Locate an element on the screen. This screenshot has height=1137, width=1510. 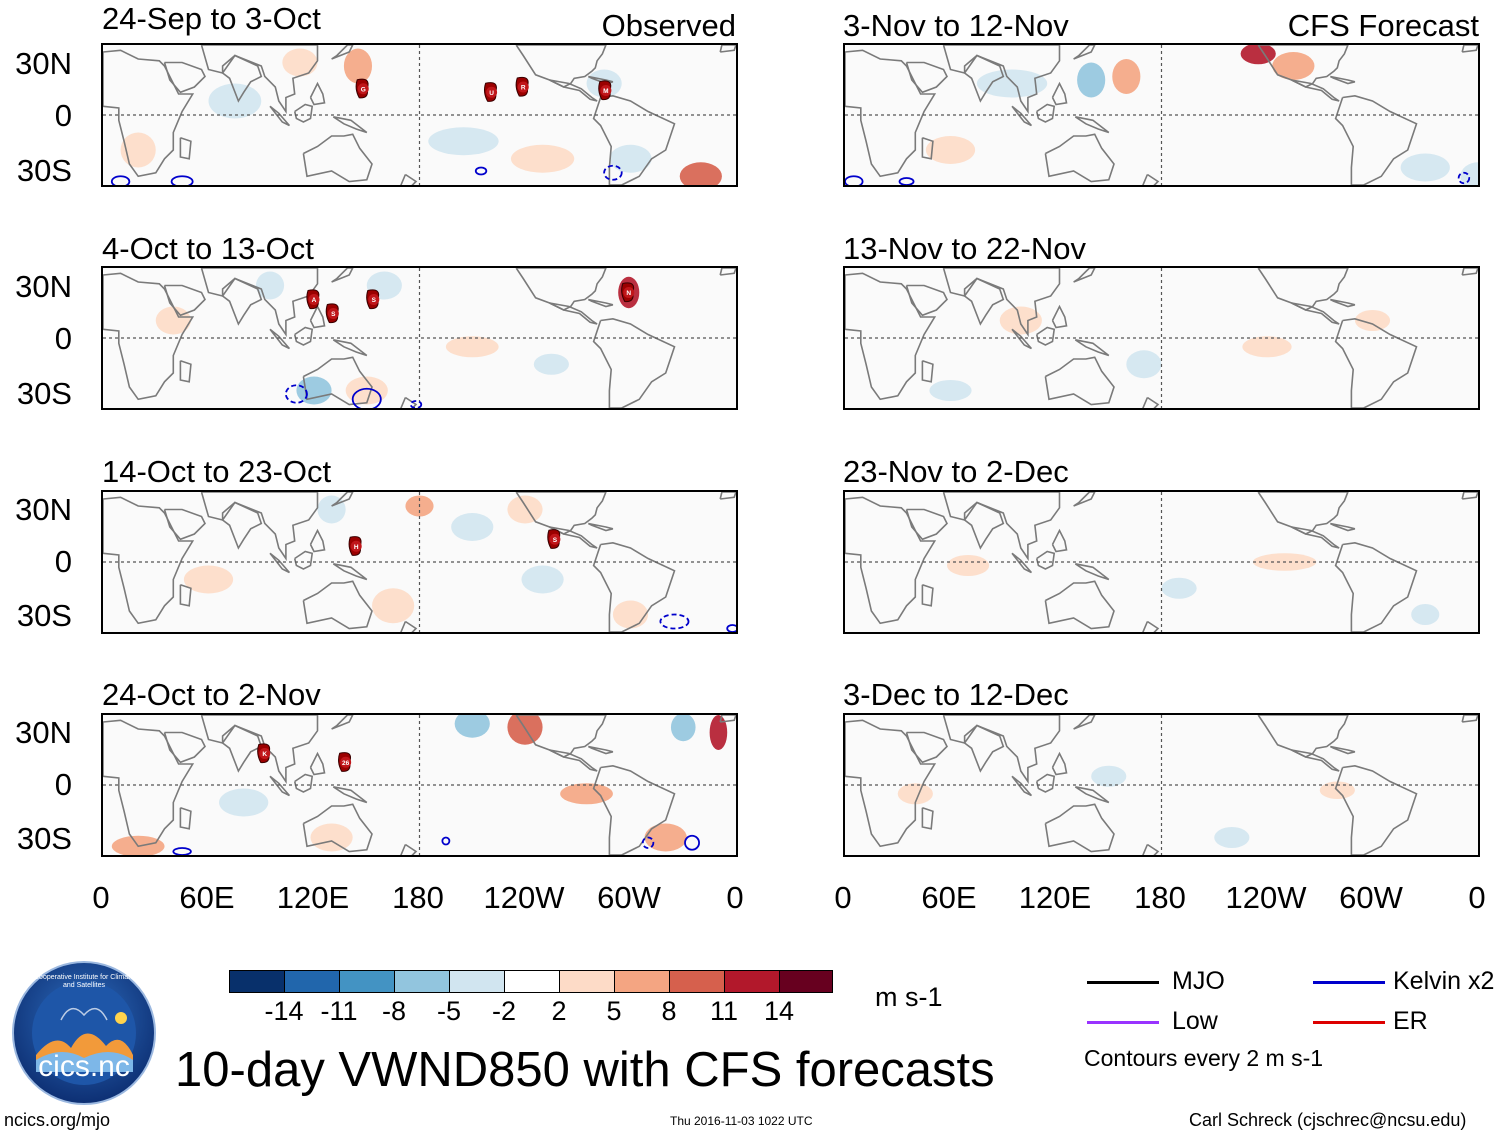
logo-text: cics.nc is located at coordinates (84, 1066).